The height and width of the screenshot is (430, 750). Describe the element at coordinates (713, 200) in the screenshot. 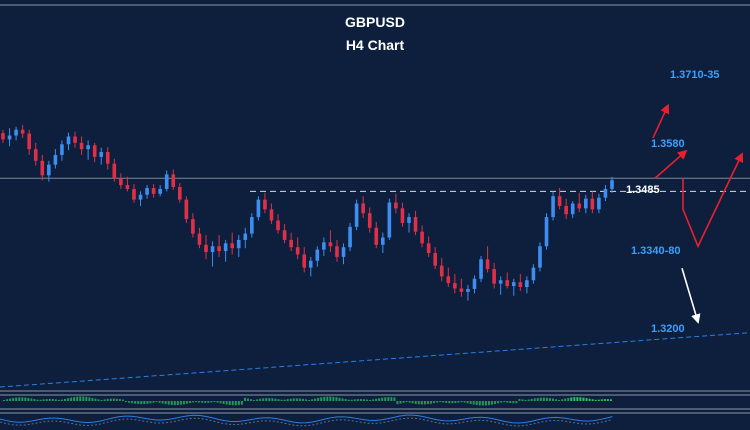

I see `forecast-path-dip-rally` at that location.